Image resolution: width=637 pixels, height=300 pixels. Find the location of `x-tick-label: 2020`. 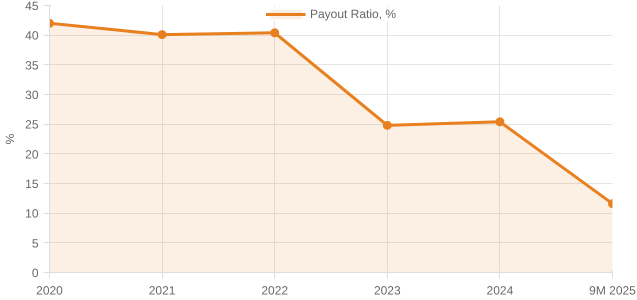

x-tick-label: 2020 is located at coordinates (50, 291).